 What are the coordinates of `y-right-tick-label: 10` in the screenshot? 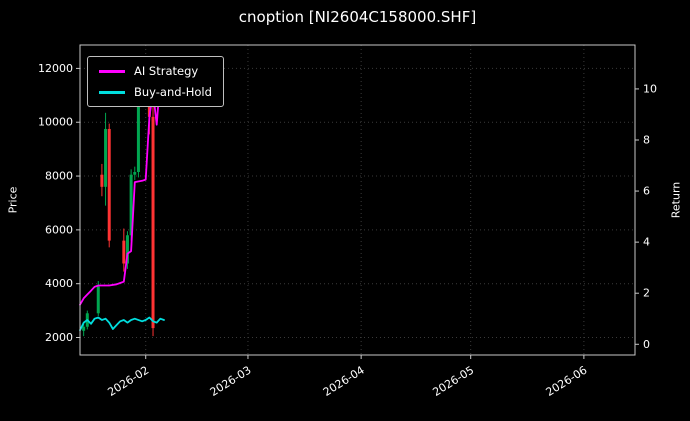 It's located at (650, 88).